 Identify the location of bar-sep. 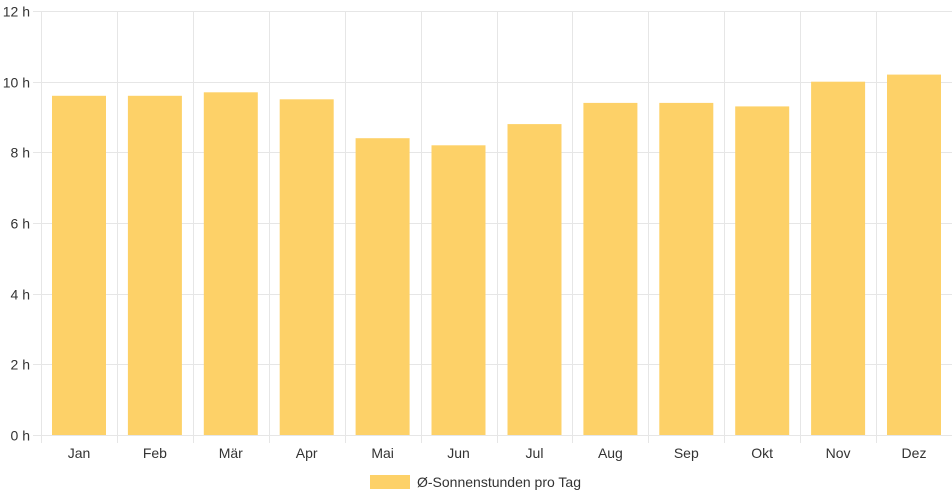
(686, 269).